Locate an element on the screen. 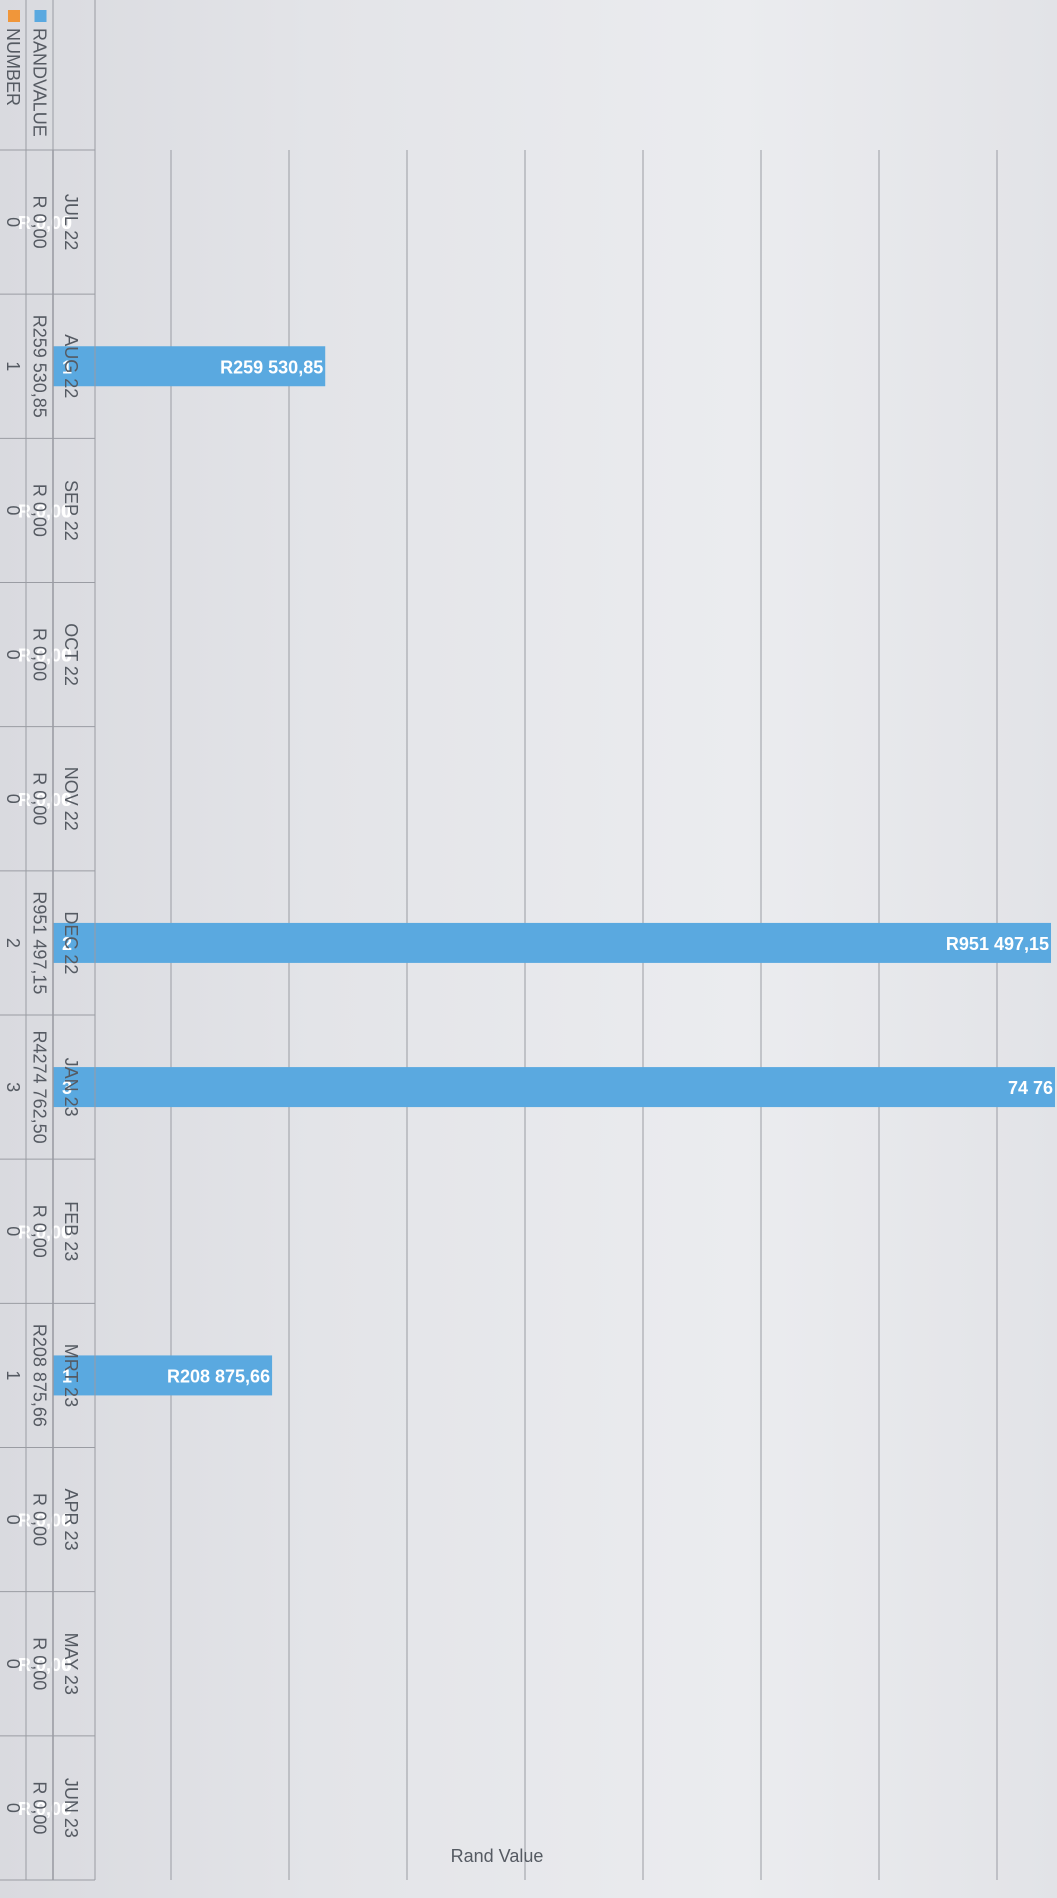  category-label: FEB 23 is located at coordinates (71, 1231).